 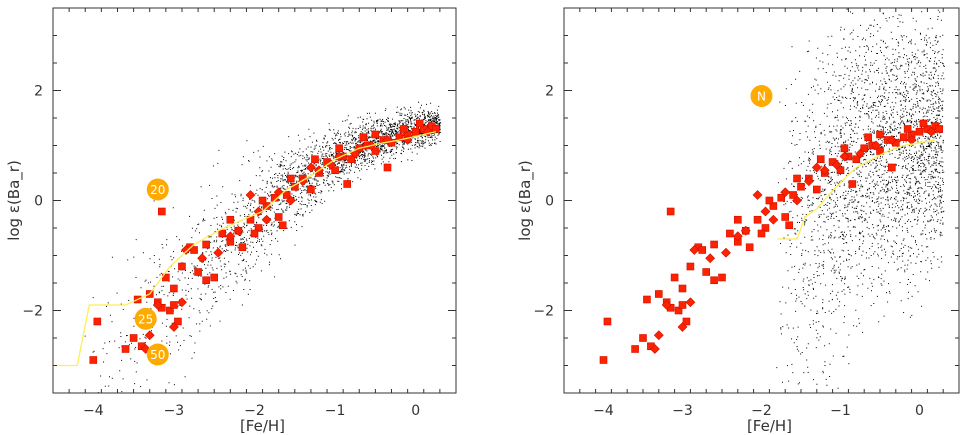 What do you see at coordinates (525, 200) in the screenshot?
I see `right-y-axis-label: log ε(Ba_r)` at bounding box center [525, 200].